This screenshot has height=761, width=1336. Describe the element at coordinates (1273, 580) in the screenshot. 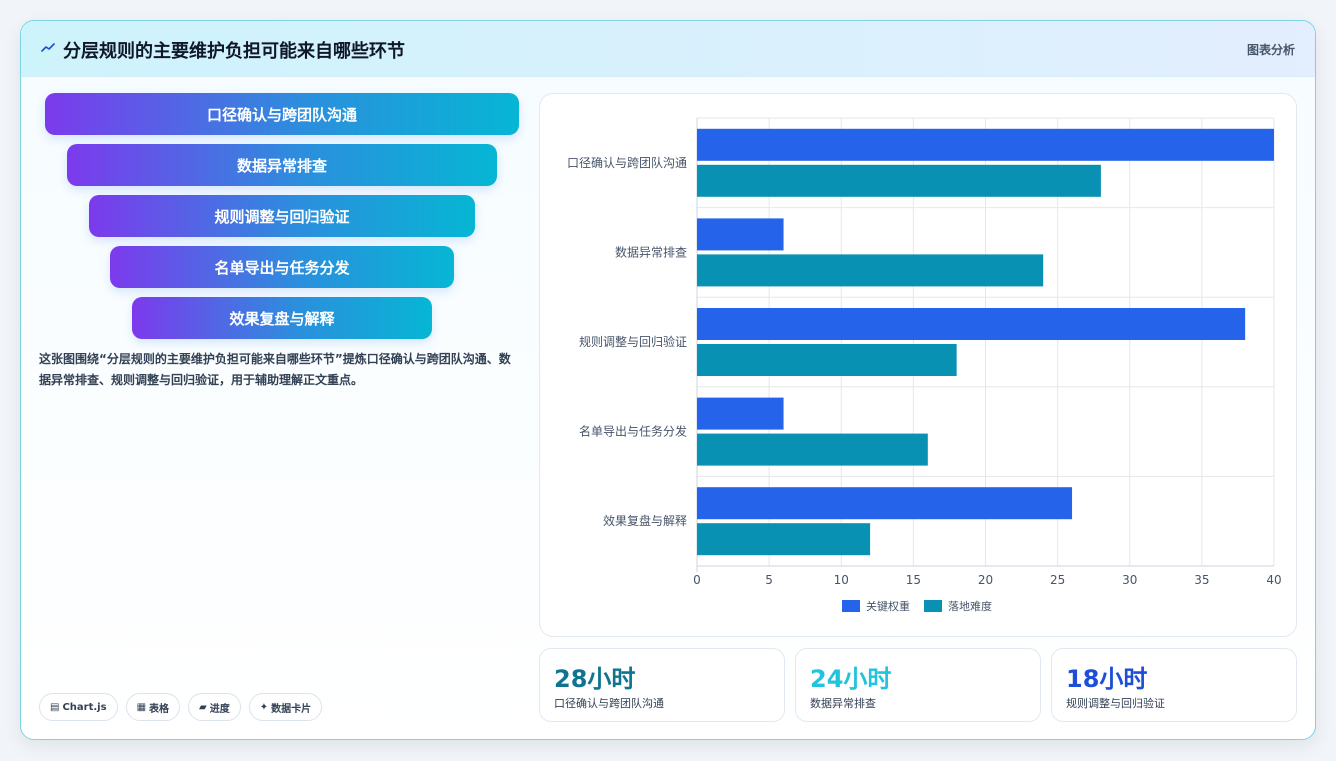

I see `x-tick-label: 40` at that location.